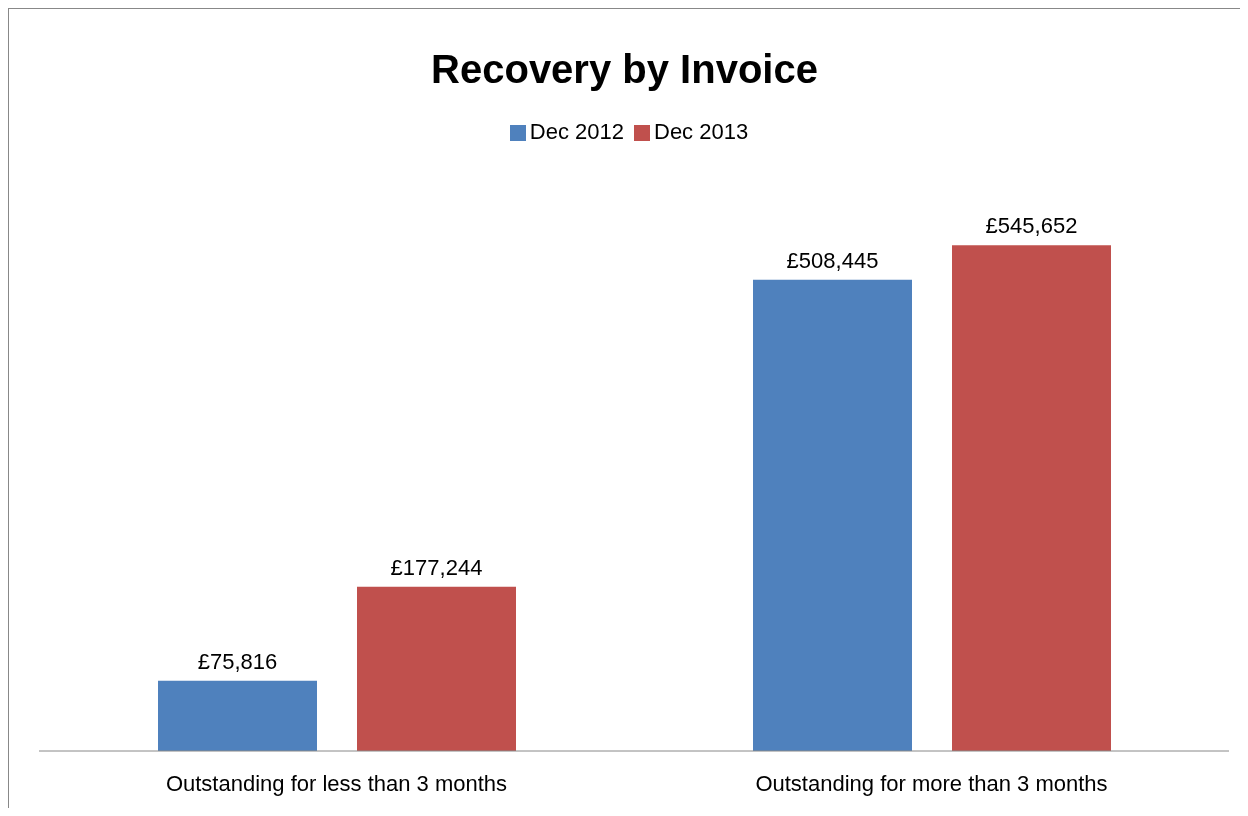 Image resolution: width=1248 pixels, height=816 pixels. Describe the element at coordinates (624, 69) in the screenshot. I see `chart-title: Recovery by Invoice` at that location.